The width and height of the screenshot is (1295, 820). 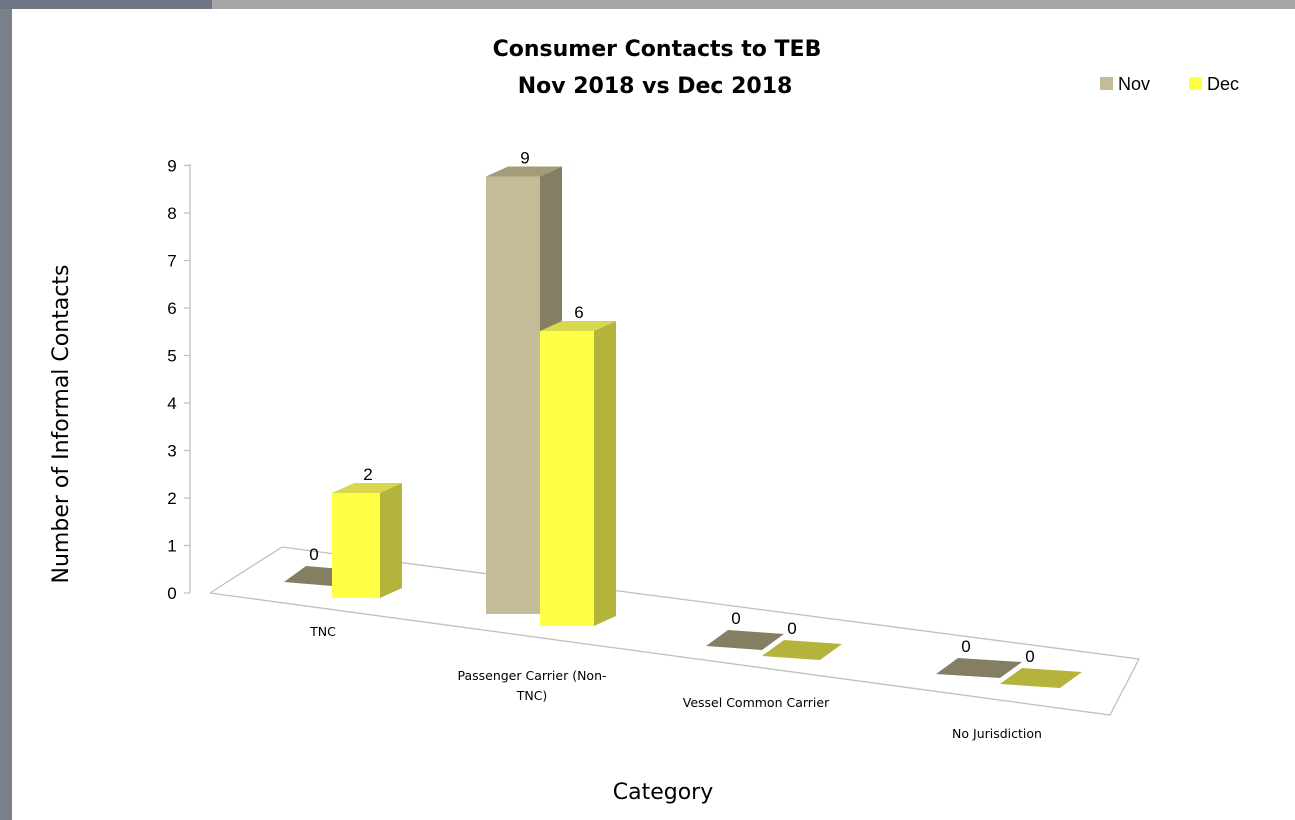 I want to click on category-label-tnc: TNC, so click(x=322, y=631).